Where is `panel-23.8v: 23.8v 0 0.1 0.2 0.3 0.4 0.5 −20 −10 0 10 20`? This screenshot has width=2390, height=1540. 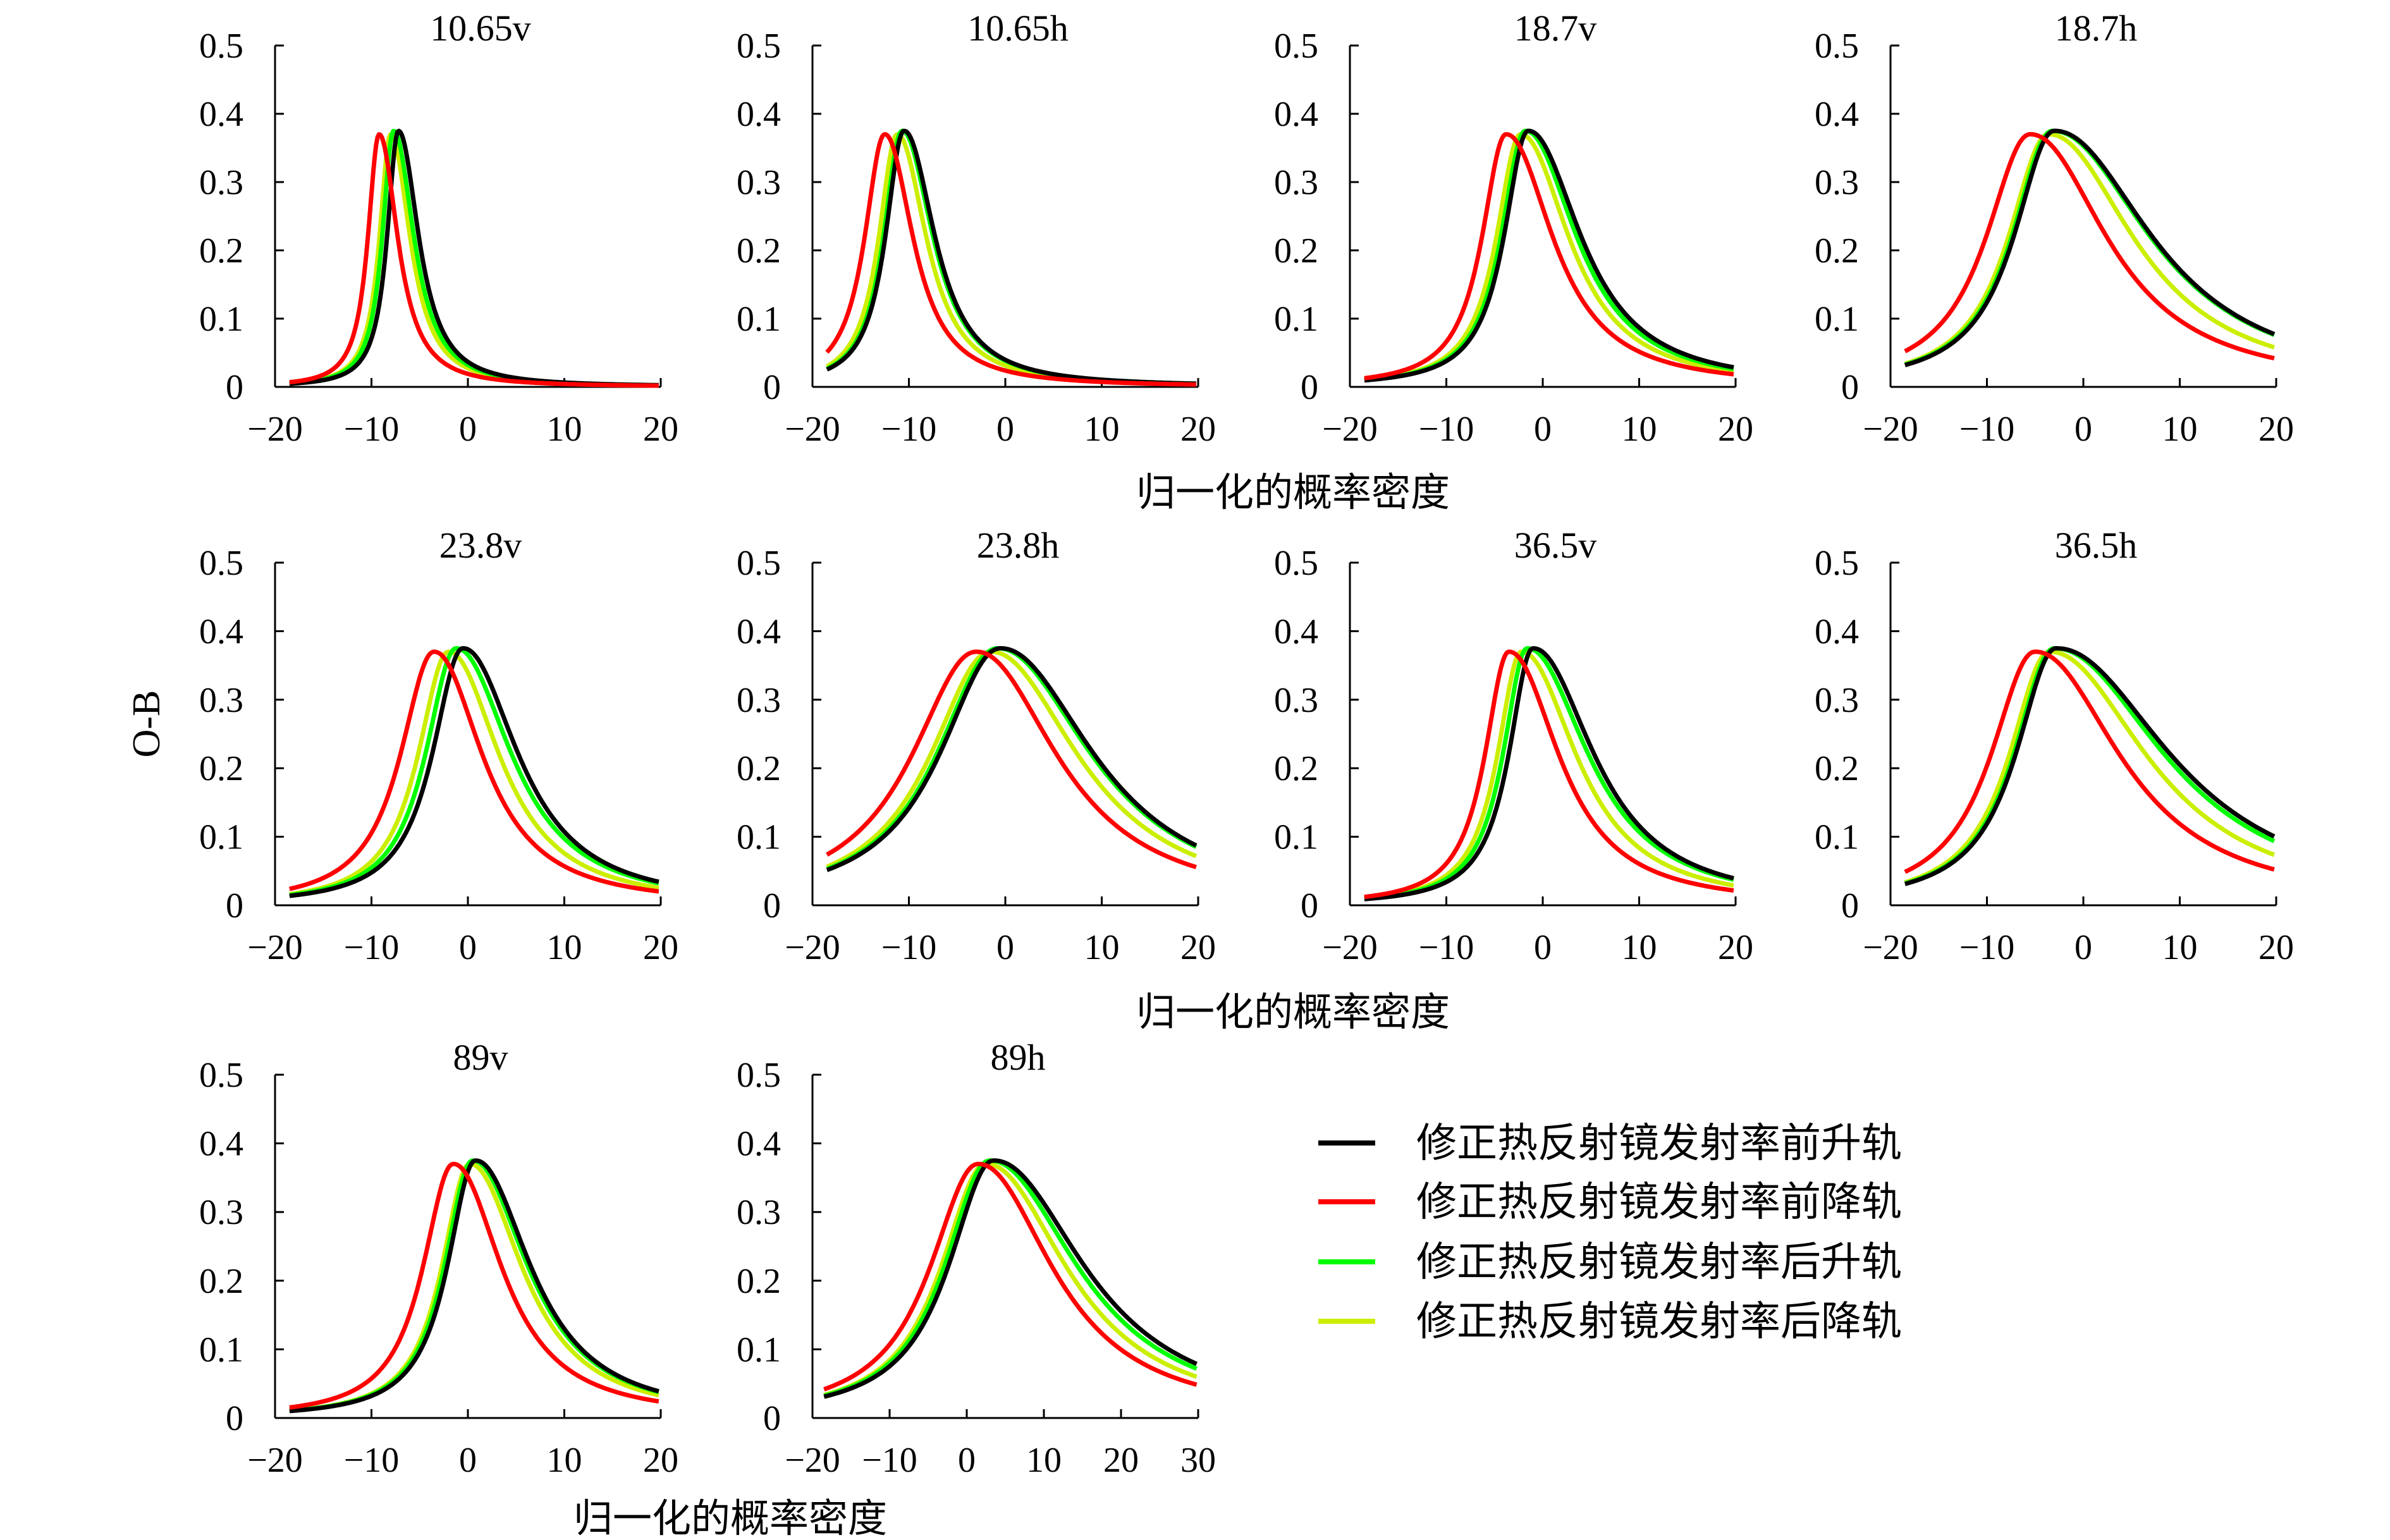 panel-23.8v: 23.8v 0 0.1 0.2 0.3 0.4 0.5 −20 −10 0 10 20 is located at coordinates (439, 746).